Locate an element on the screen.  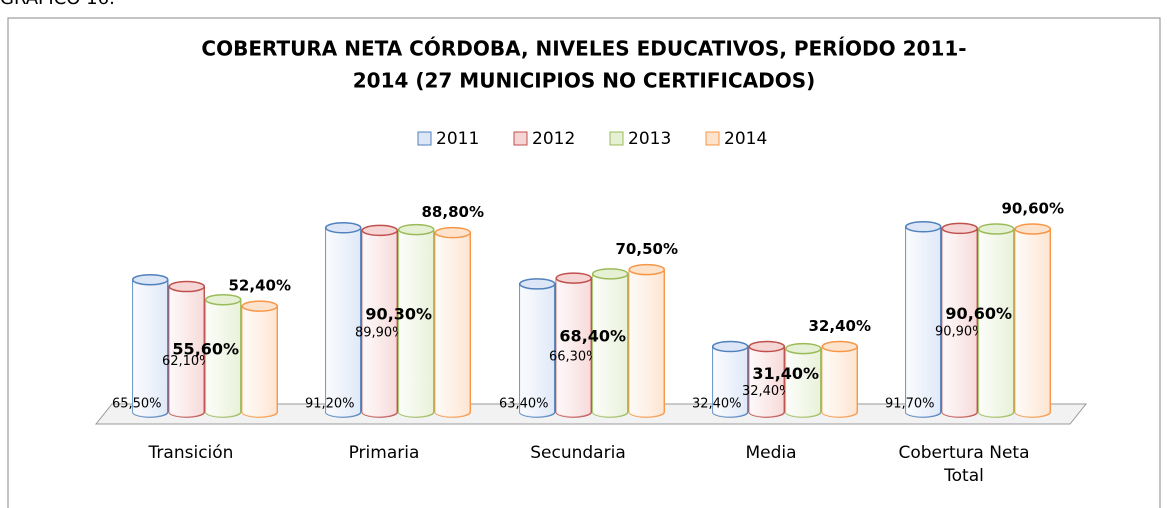
x-tick-label: Secundaria is located at coordinates (578, 453).